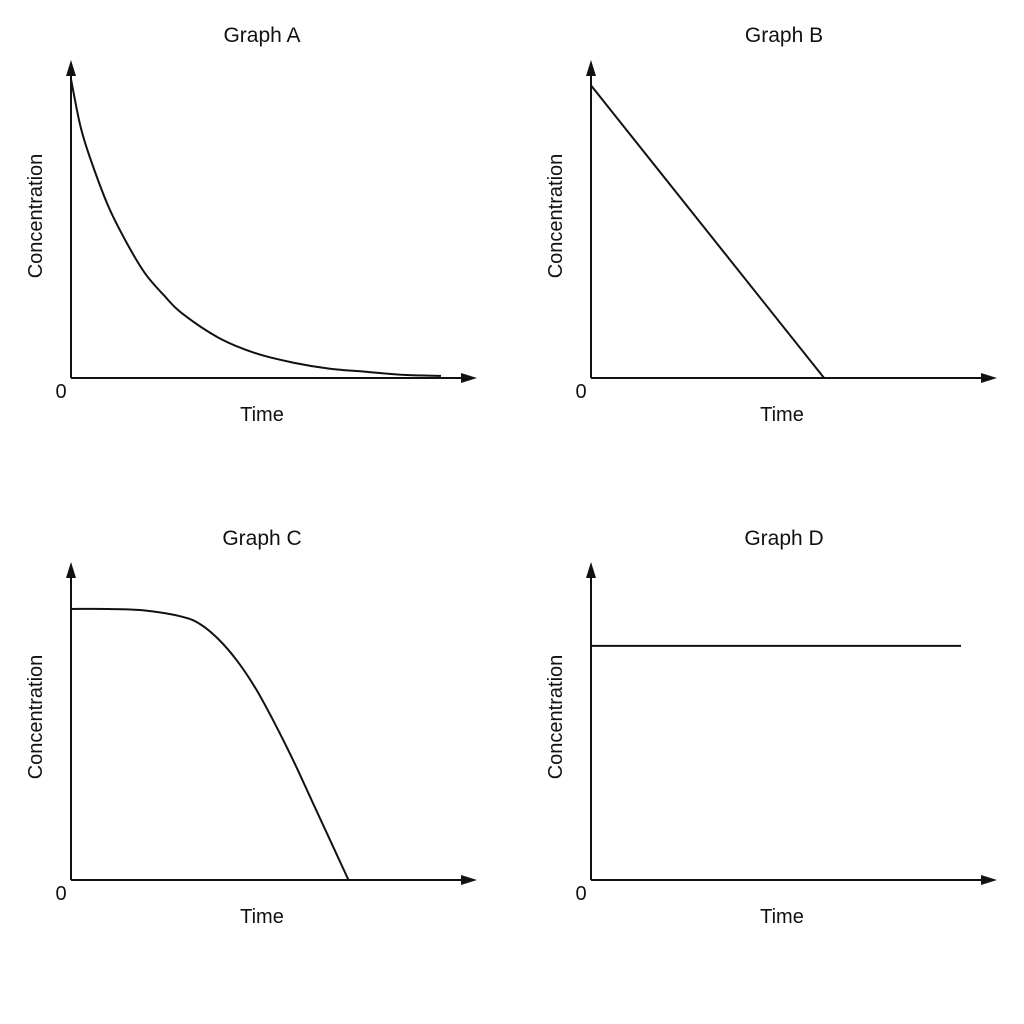 Image resolution: width=1024 pixels, height=1024 pixels. I want to click on y-axis-arrow-d, so click(591, 570).